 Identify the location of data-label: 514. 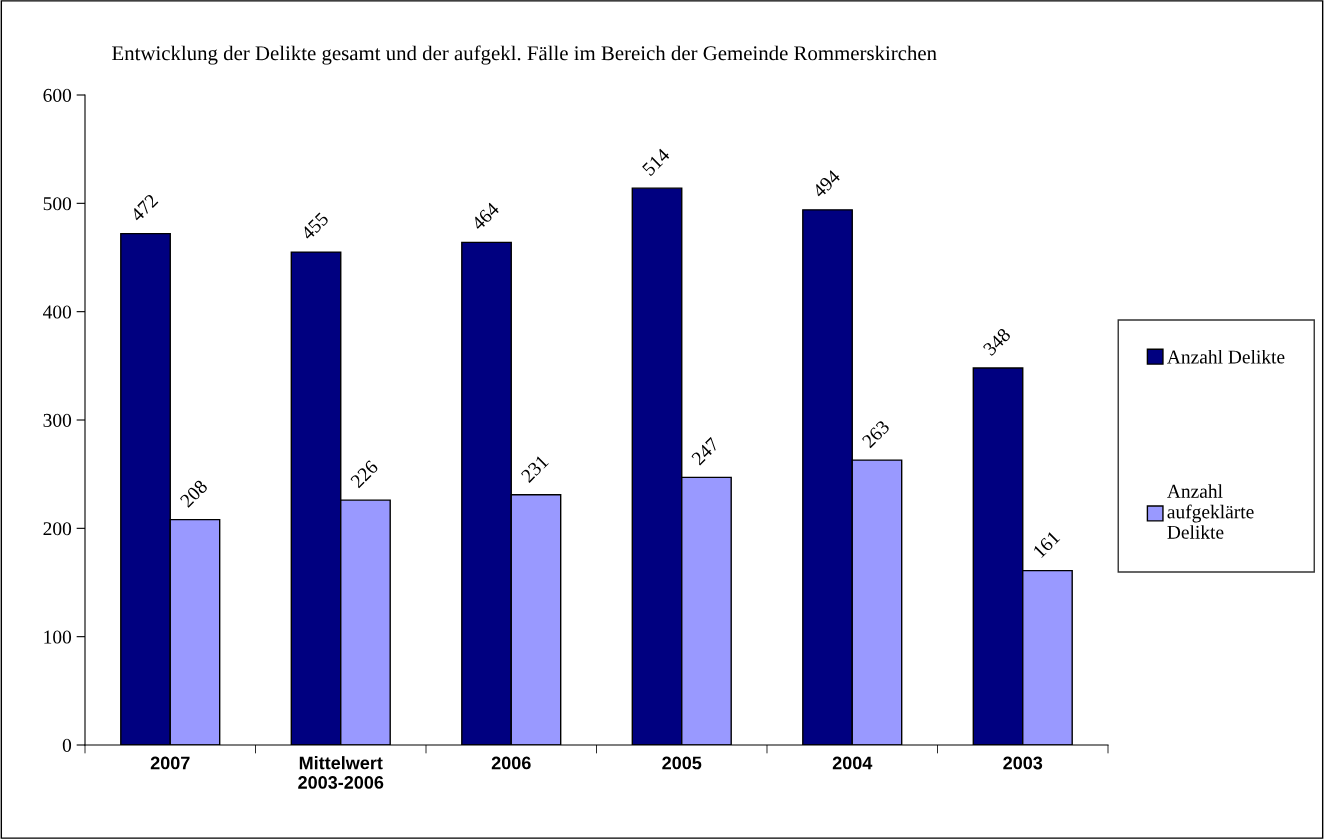
(656, 162).